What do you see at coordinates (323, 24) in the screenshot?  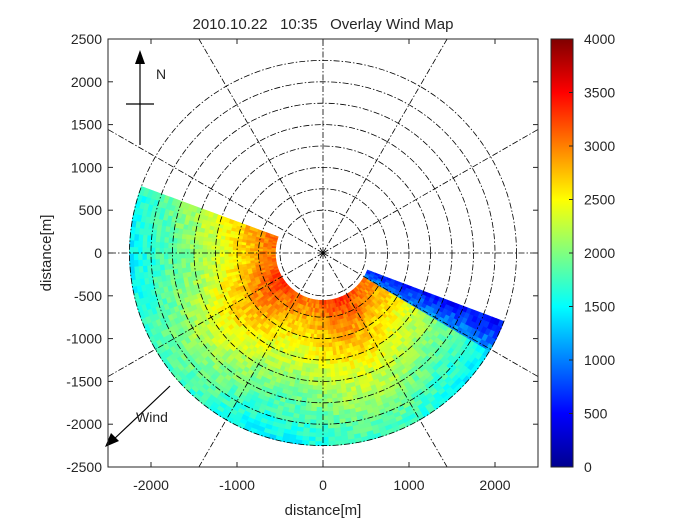 I see `chart-title: 2010.10.22 10:35 Overlay Wind Map` at bounding box center [323, 24].